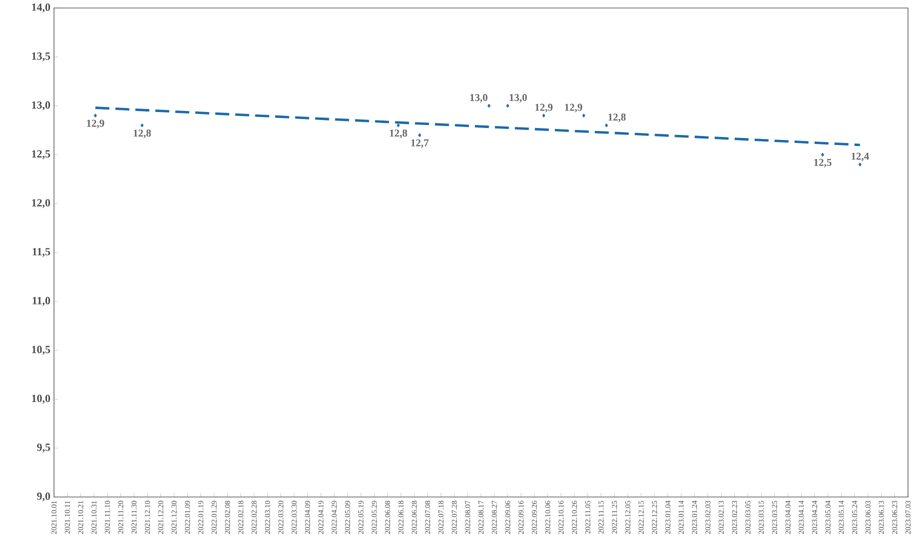  What do you see at coordinates (41, 203) in the screenshot?
I see `y-tick-label: 12,0` at bounding box center [41, 203].